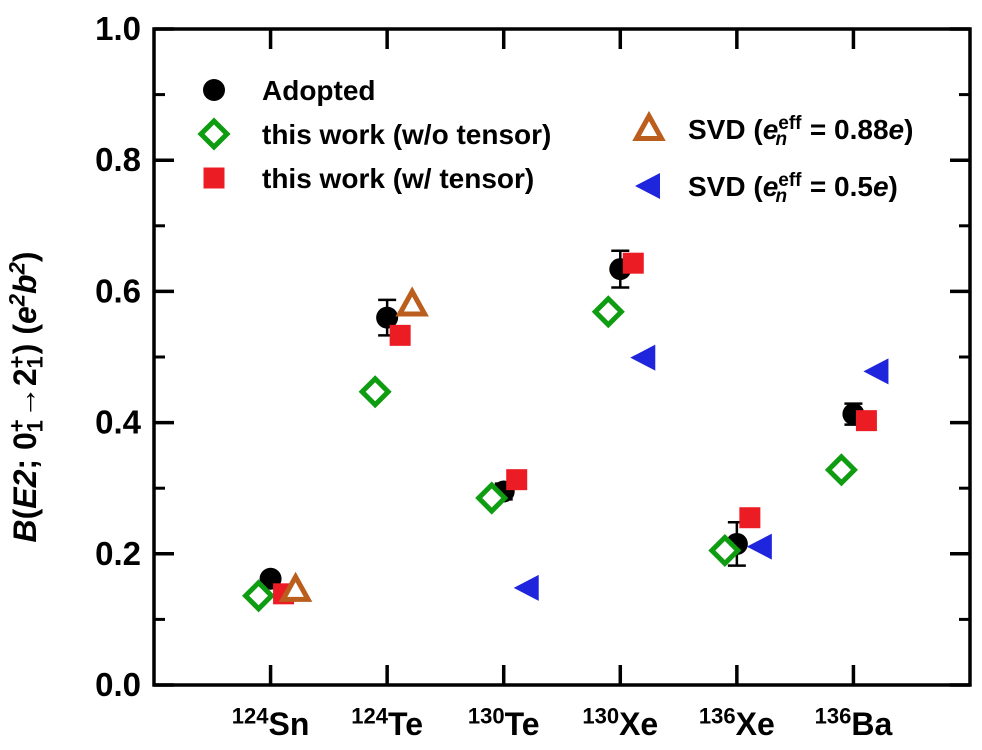 Image resolution: width=982 pixels, height=750 pixels. I want to click on marker-filled-triangle-left-136Ba, so click(876, 371).